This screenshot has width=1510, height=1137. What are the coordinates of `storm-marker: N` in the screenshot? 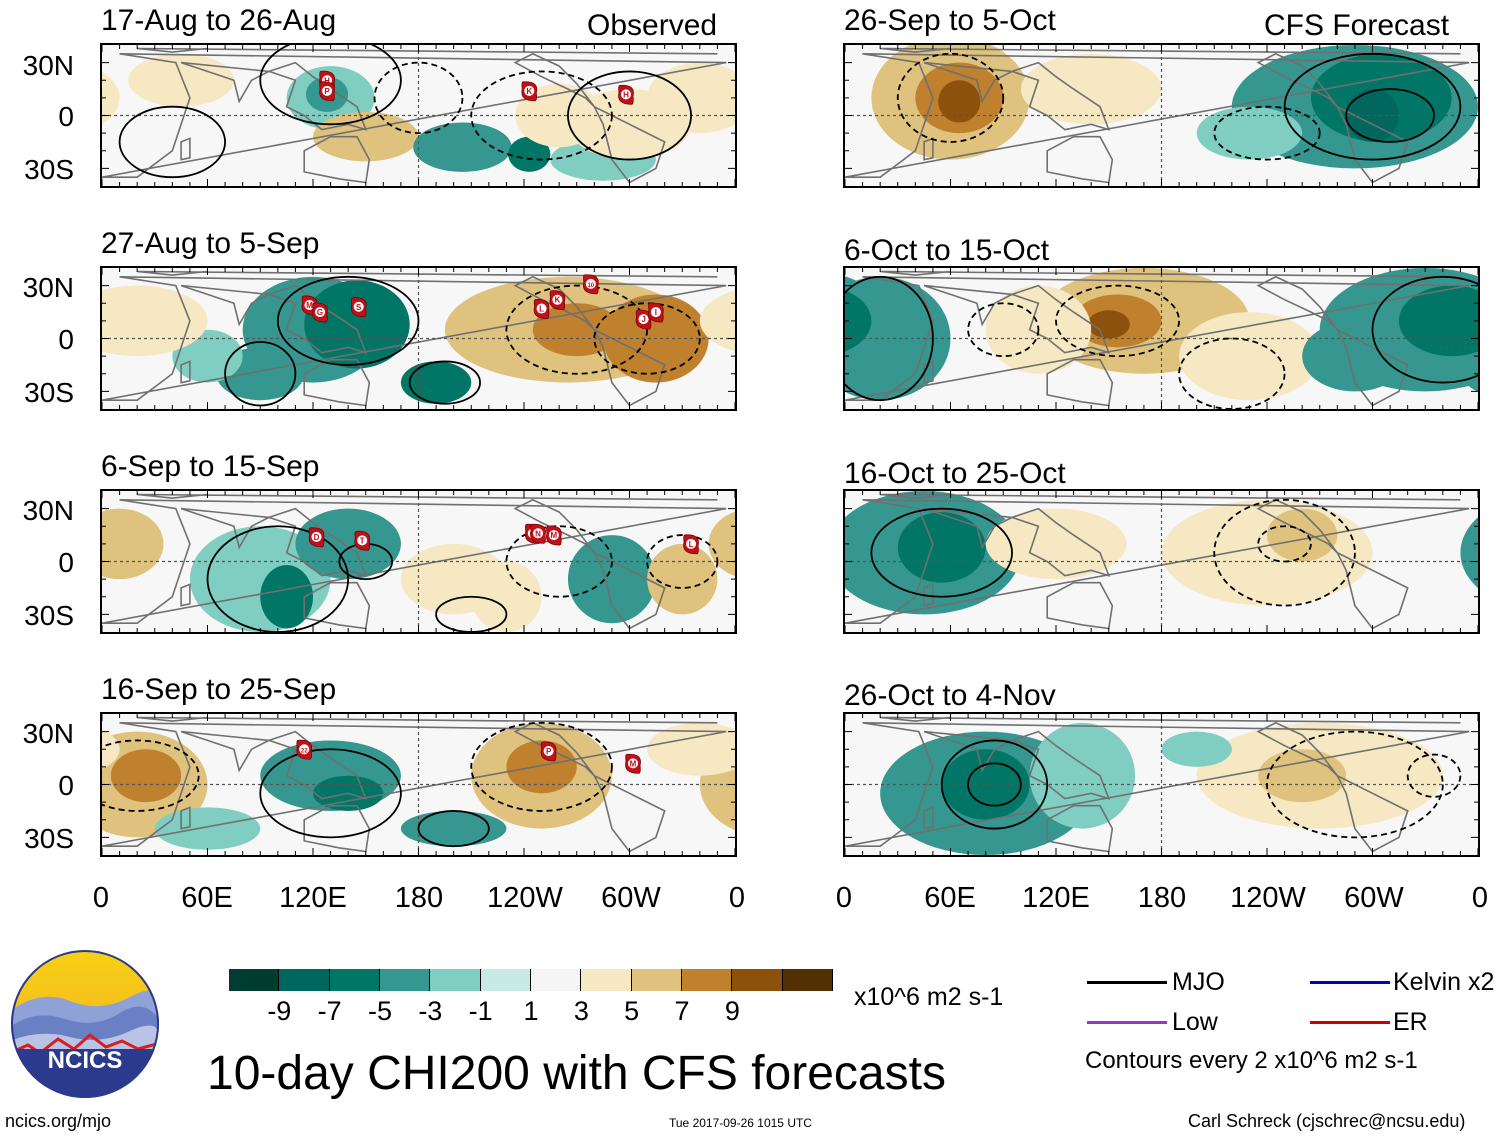 It's located at (538, 533).